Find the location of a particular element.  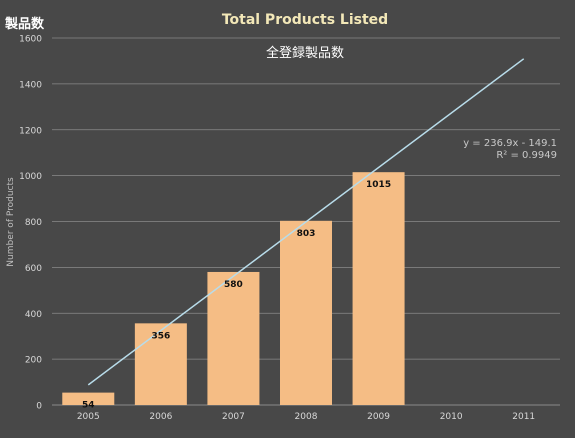

x-tick-label: 2008 is located at coordinates (306, 417).